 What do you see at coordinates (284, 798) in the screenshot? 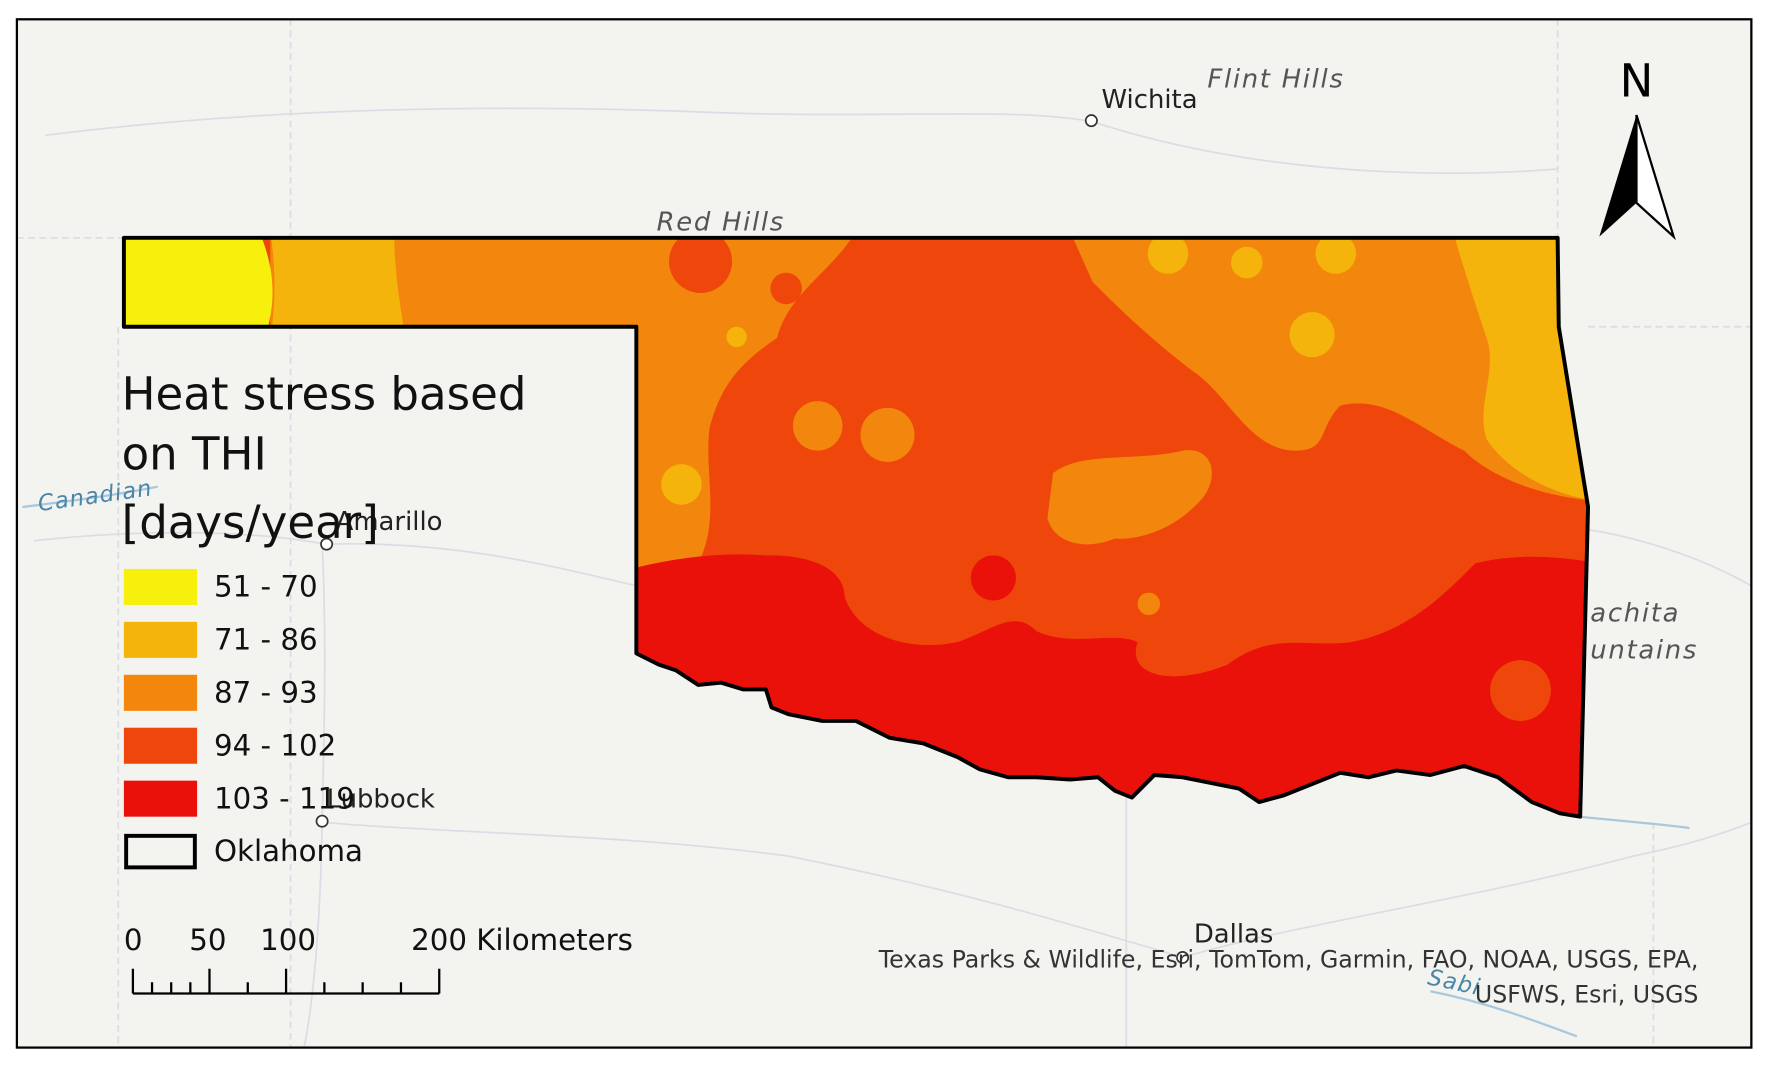
I see `legend-label: 103 - 119` at bounding box center [284, 798].